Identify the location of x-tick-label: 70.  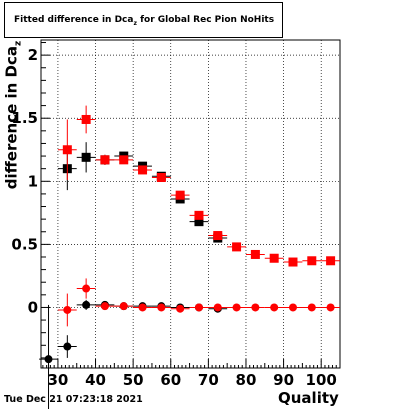
(208, 380).